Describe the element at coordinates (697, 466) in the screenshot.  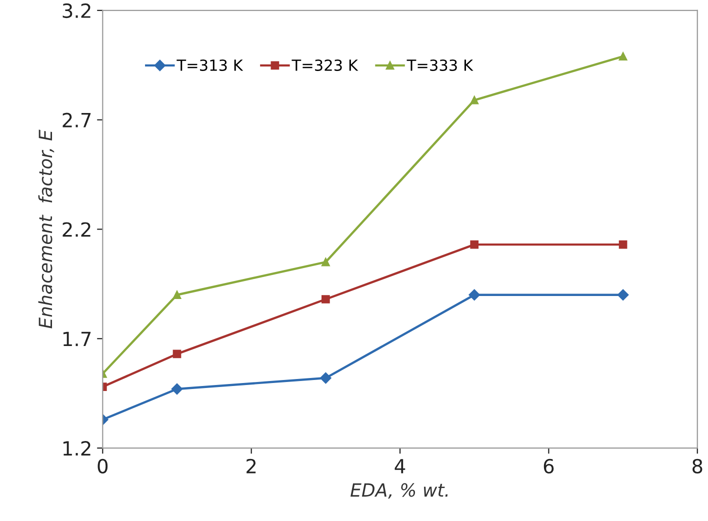
I see `x-tick-label: 8` at that location.